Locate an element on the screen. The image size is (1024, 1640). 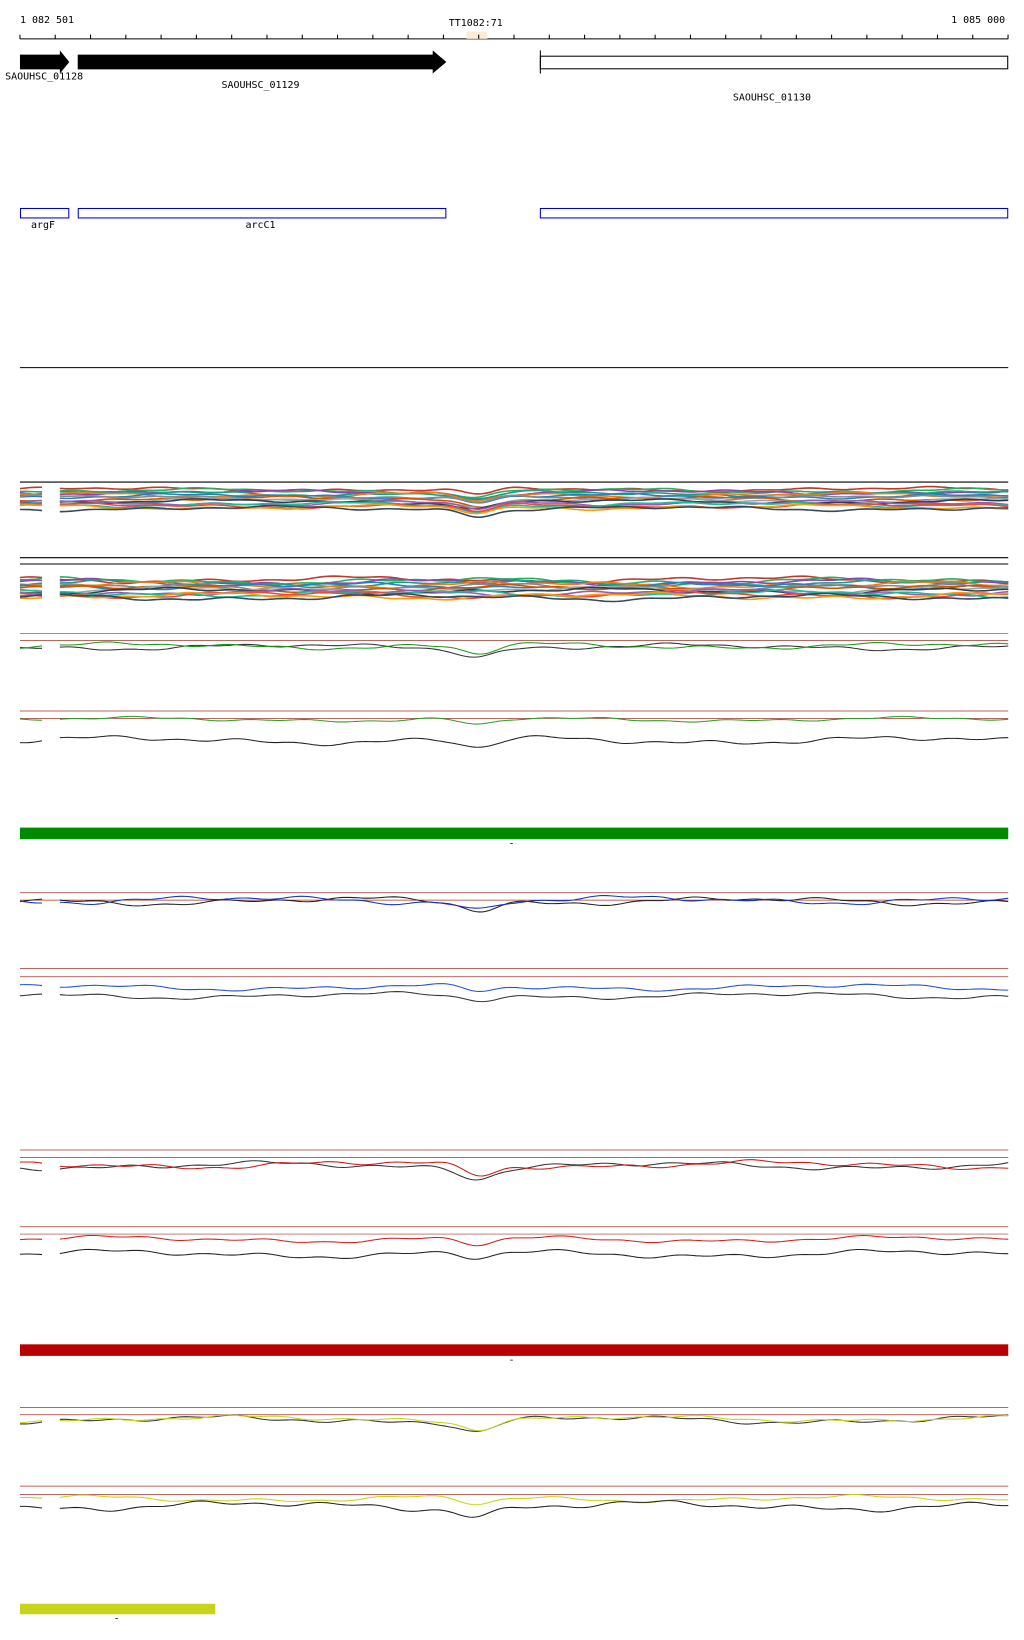
gene-box is located at coordinates (774, 62).